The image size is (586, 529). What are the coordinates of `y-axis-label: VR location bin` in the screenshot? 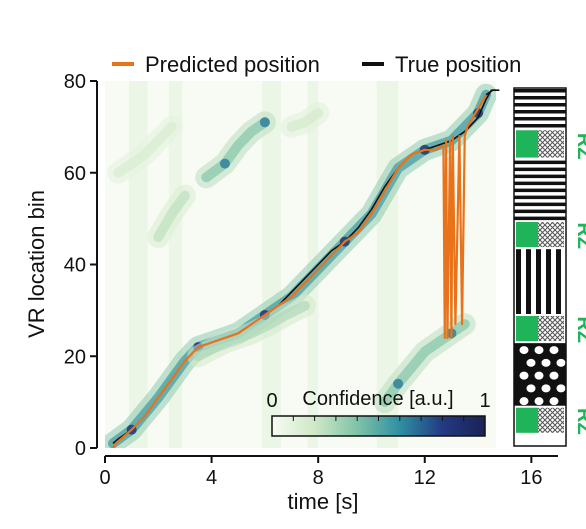 It's located at (36, 264).